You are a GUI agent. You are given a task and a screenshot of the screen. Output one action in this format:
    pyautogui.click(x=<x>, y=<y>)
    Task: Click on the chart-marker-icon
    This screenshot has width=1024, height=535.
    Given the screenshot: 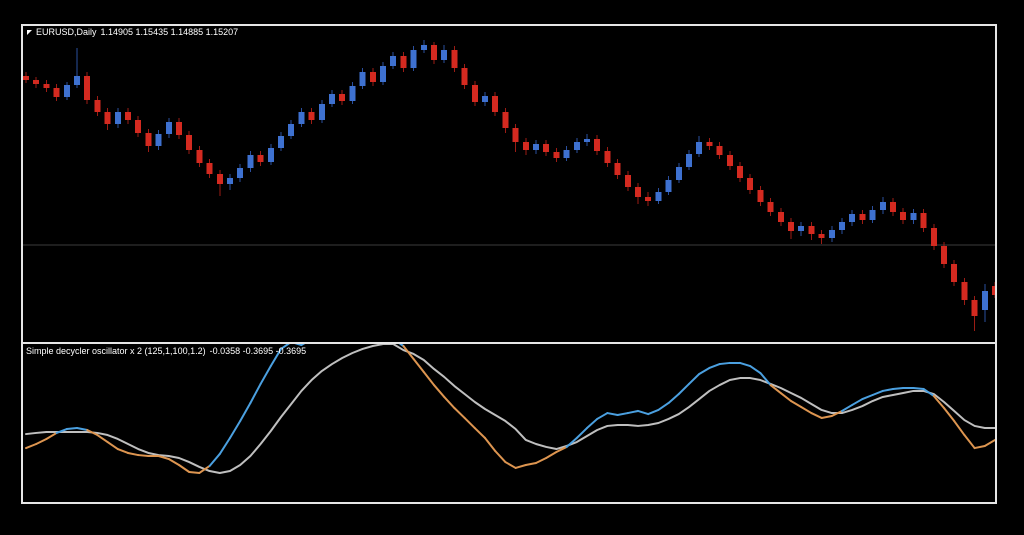 What is the action you would take?
    pyautogui.click(x=29, y=32)
    